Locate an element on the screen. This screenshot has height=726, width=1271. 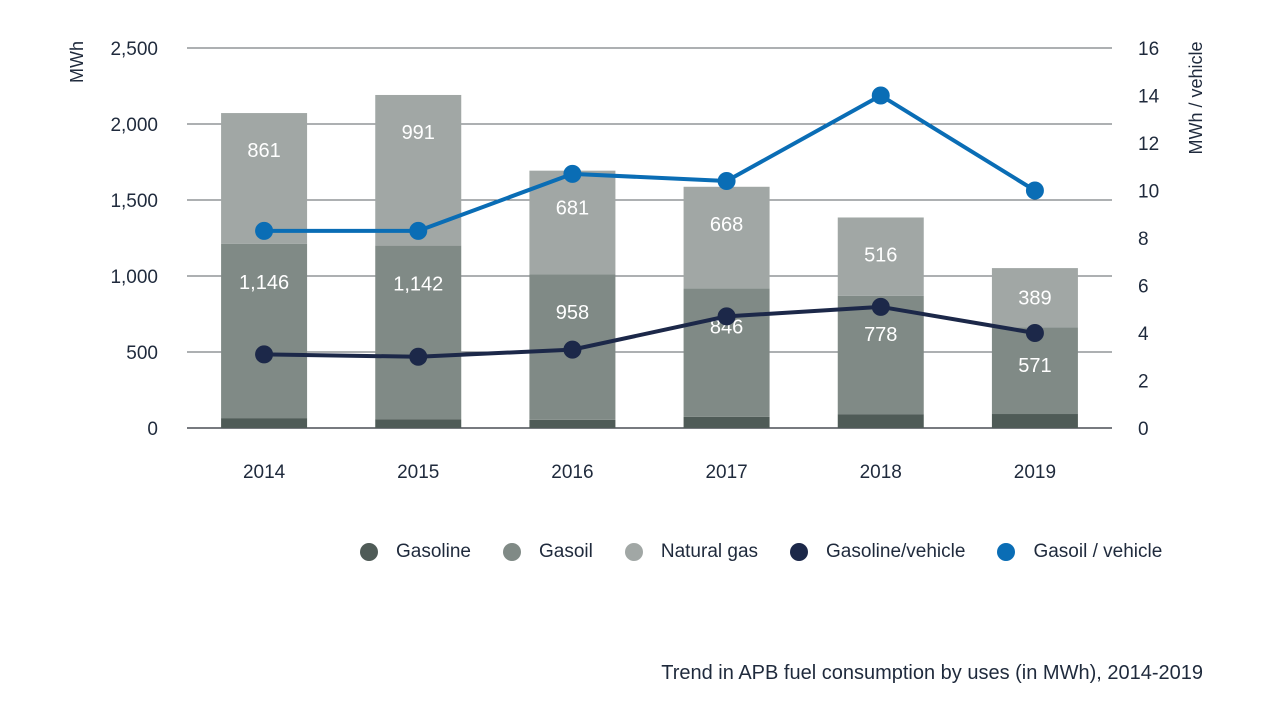
x-tick-label: 2016 is located at coordinates (572, 472).